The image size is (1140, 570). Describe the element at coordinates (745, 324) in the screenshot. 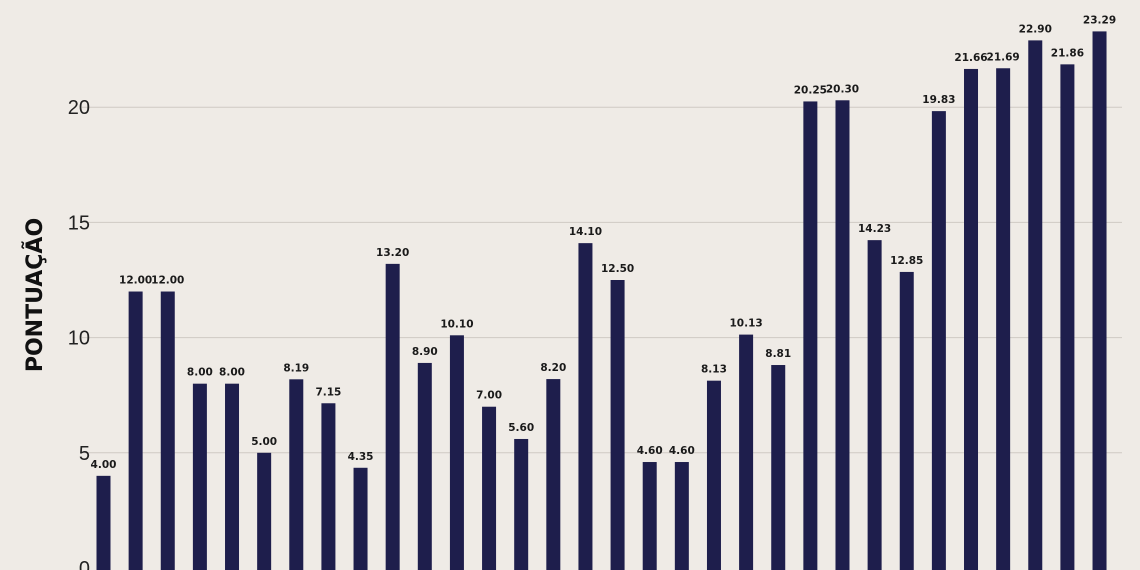

I see `data-label: 10.13` at that location.